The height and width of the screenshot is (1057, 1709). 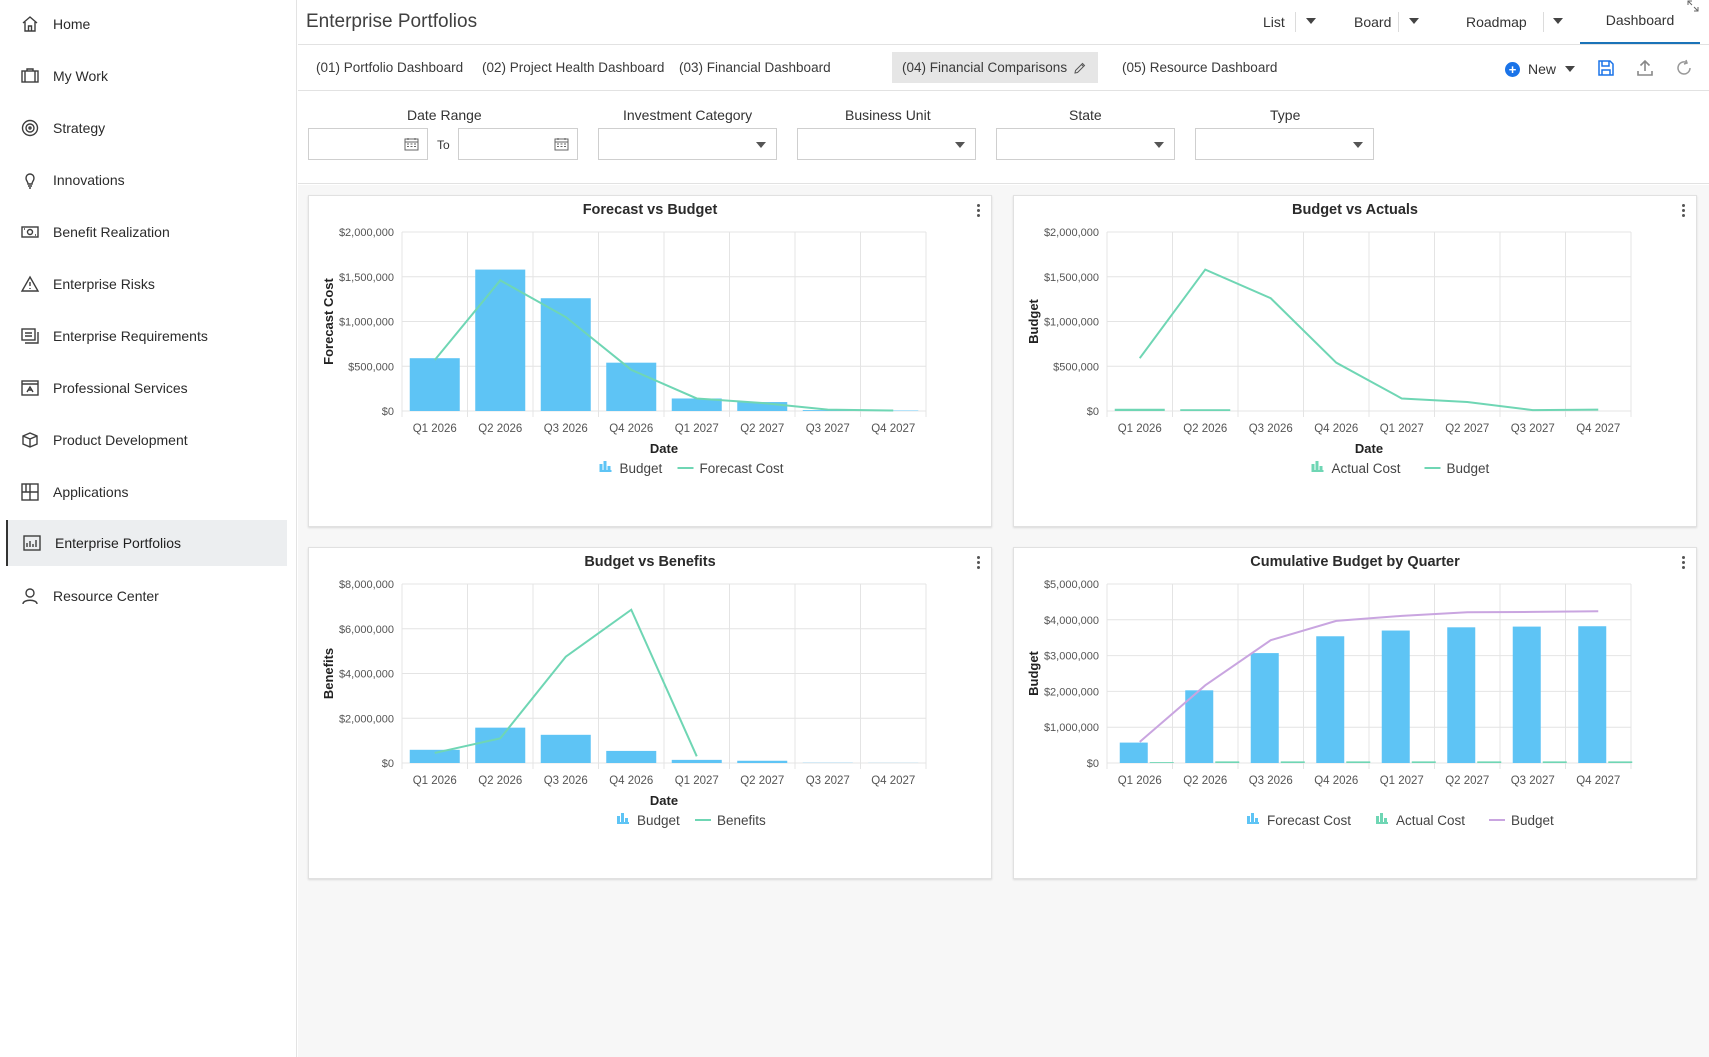 What do you see at coordinates (1645, 68) in the screenshot?
I see `upload-icon` at bounding box center [1645, 68].